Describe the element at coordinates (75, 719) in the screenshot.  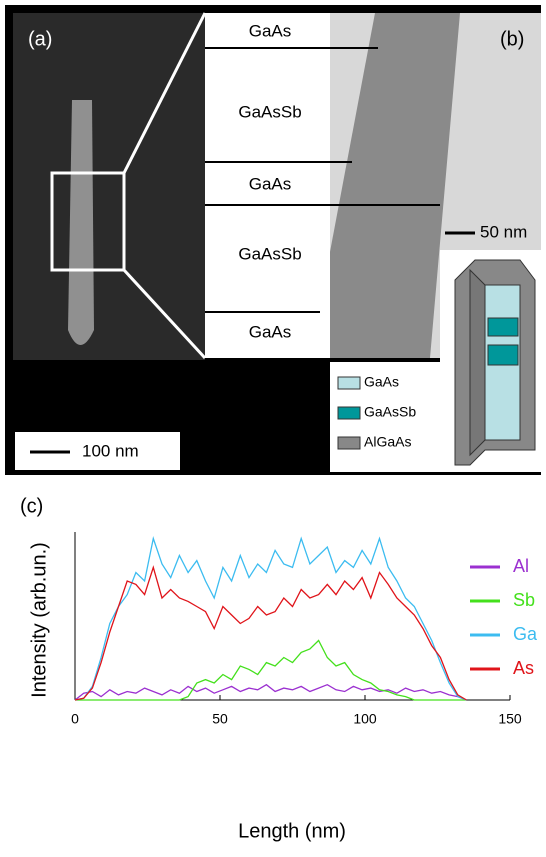
I see `x-tick-label: 0` at that location.